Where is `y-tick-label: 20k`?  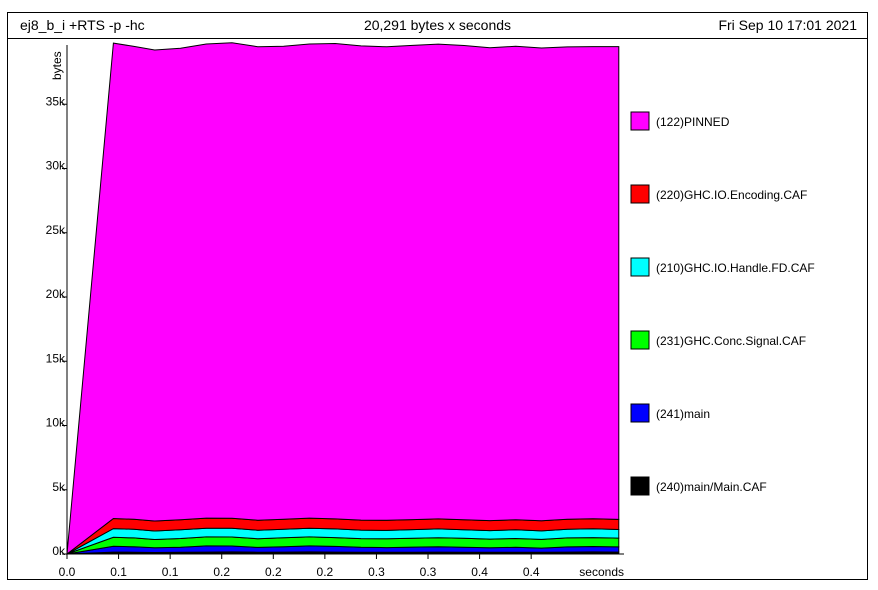 y-tick-label: 20k is located at coordinates (56, 294).